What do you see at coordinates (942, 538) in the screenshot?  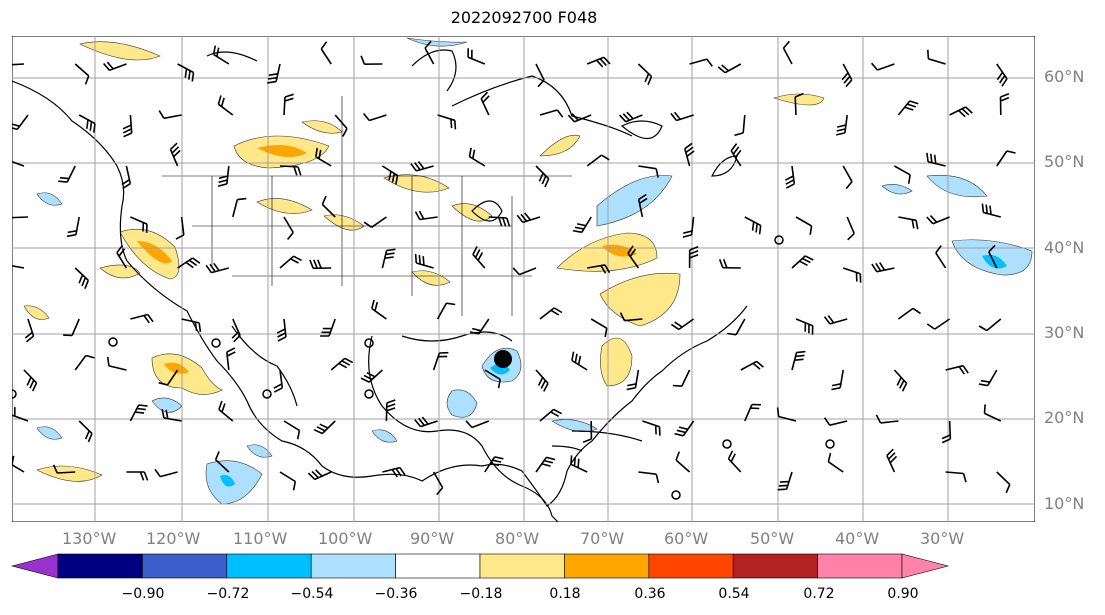 I see `lon-label-30w: 30°W` at bounding box center [942, 538].